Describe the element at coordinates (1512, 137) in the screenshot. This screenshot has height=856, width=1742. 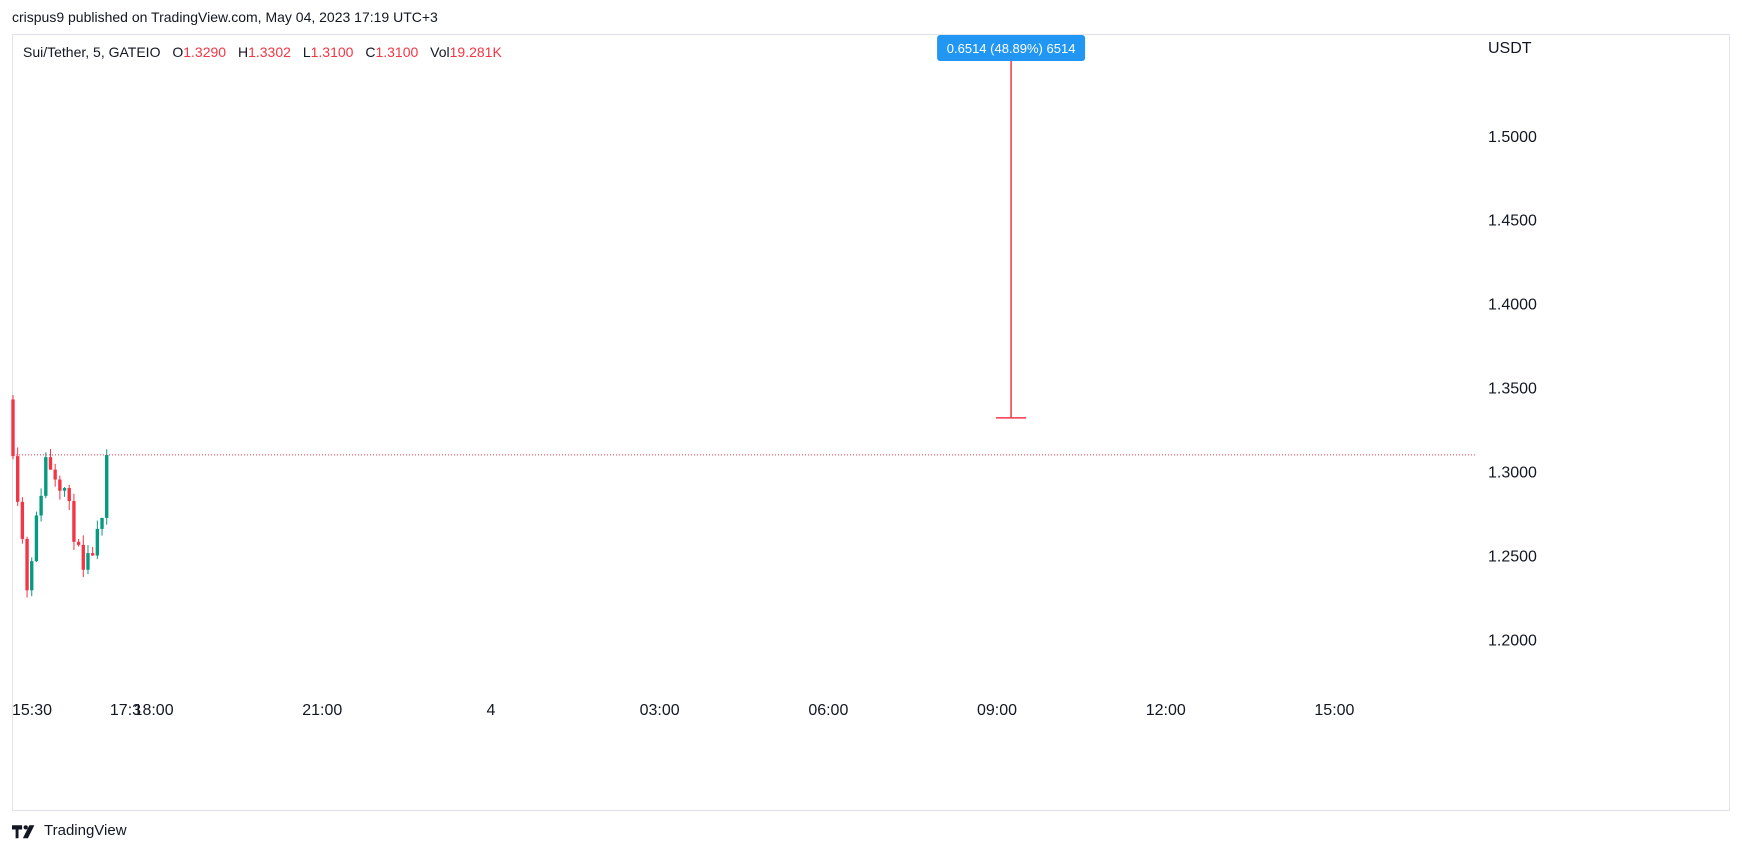
I see `y-tick-label: 1.5000` at that location.